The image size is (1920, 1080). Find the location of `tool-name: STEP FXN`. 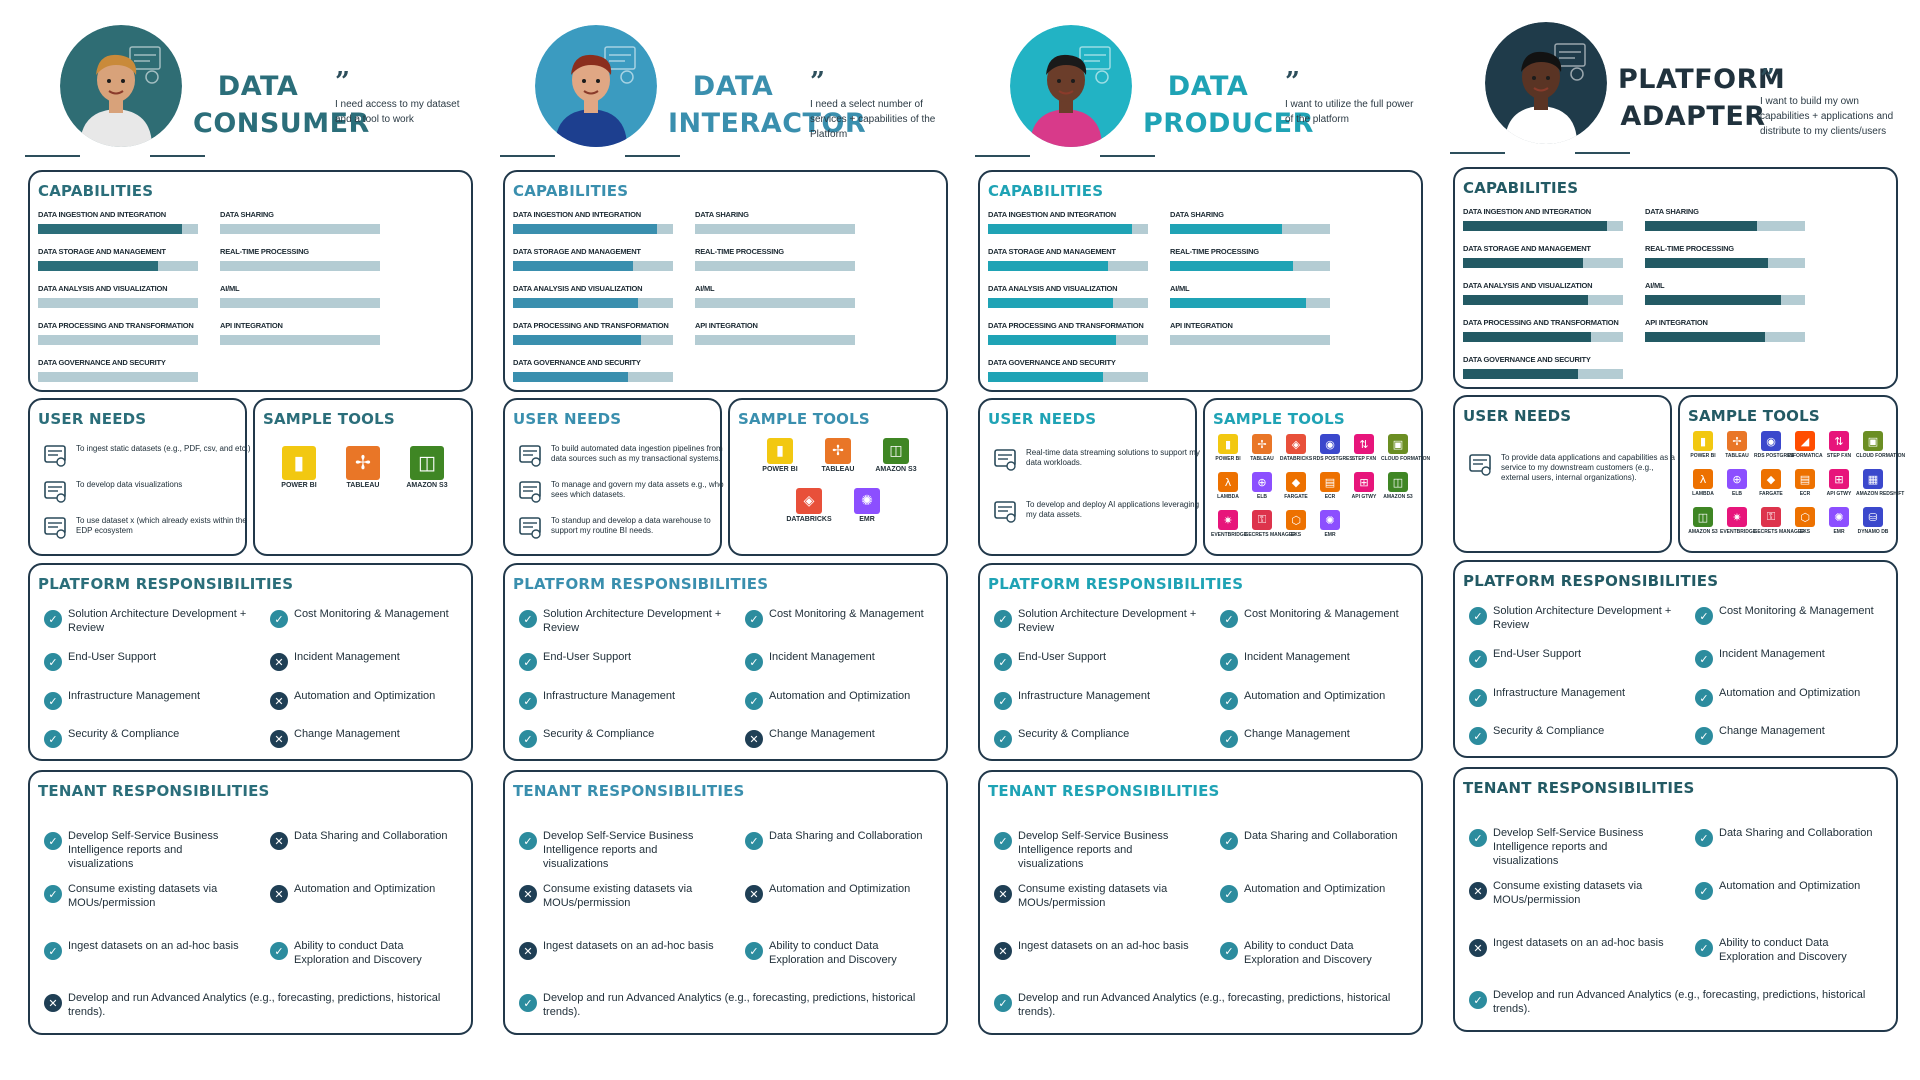

tool-name: STEP FXN is located at coordinates (1839, 456).